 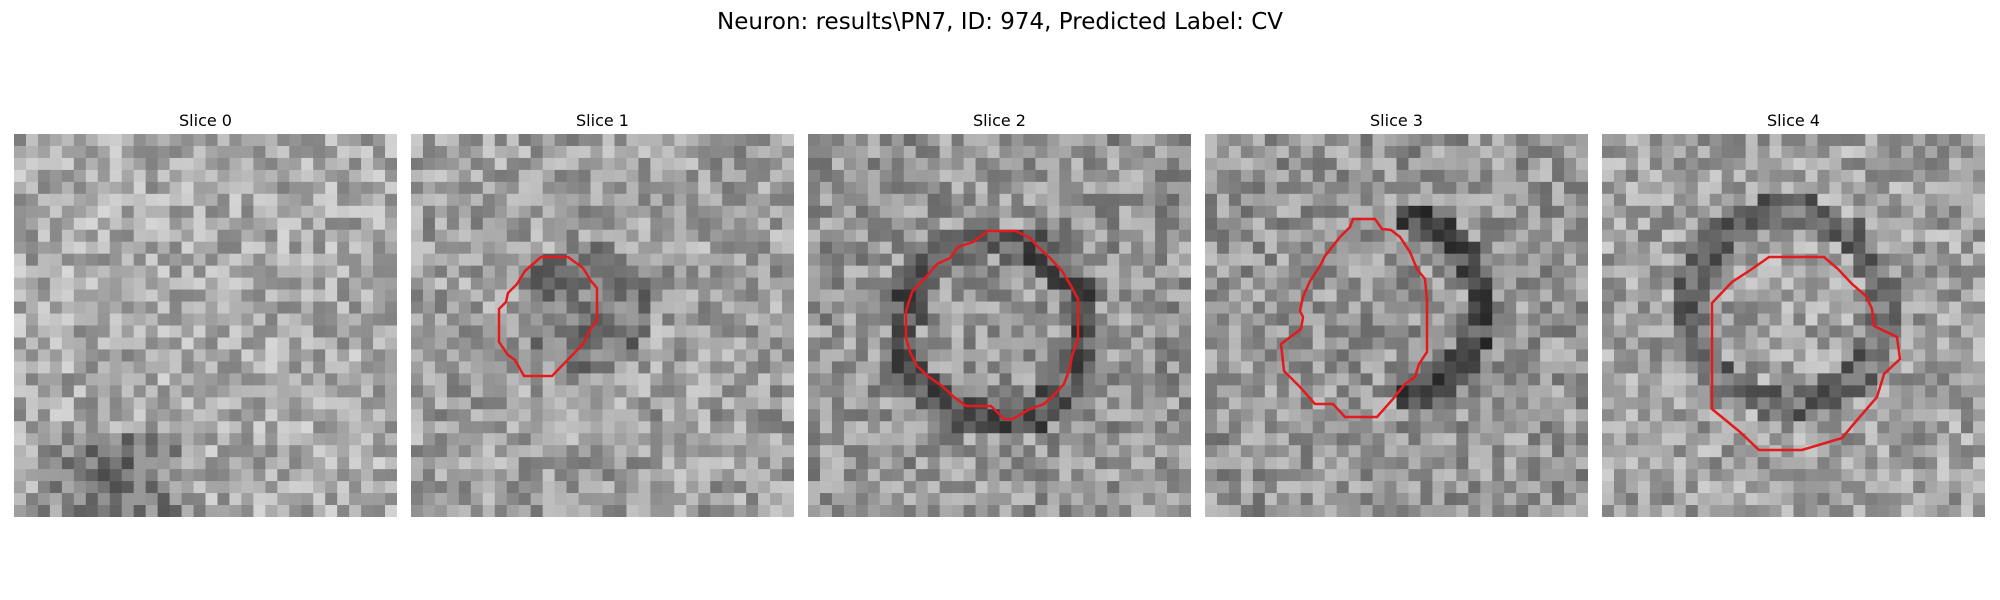 What do you see at coordinates (1793, 120) in the screenshot?
I see `slice-title-4: Slice 4` at bounding box center [1793, 120].